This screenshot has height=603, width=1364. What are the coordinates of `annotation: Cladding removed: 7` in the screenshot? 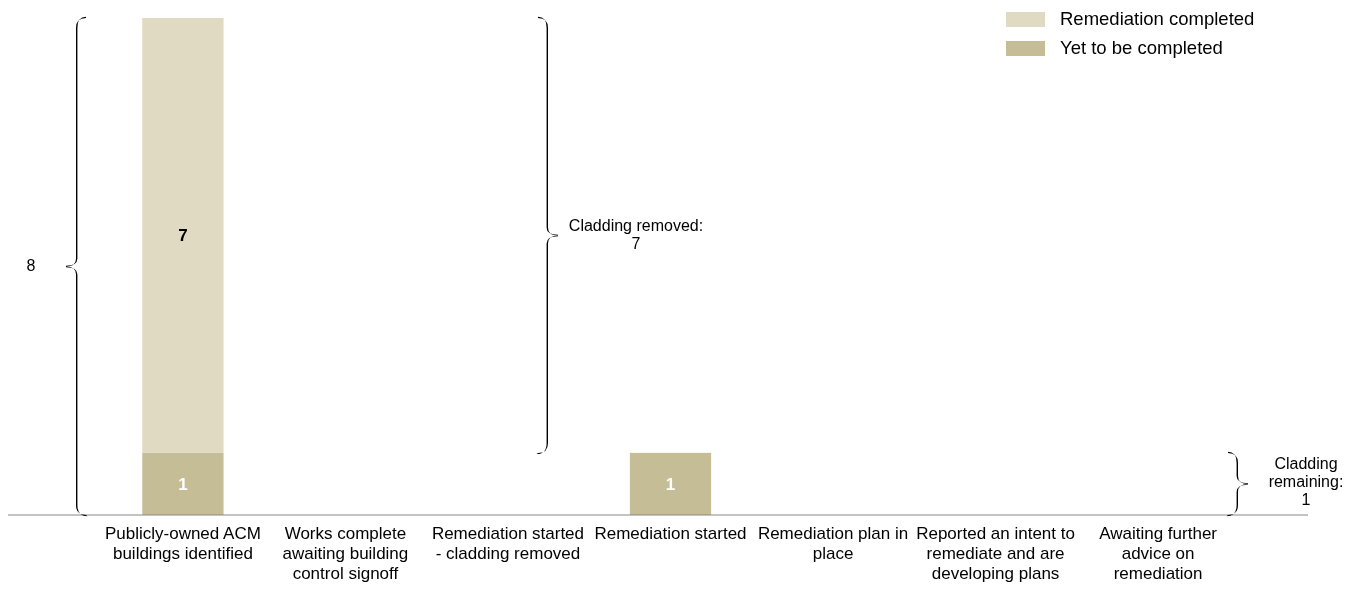 It's located at (636, 234).